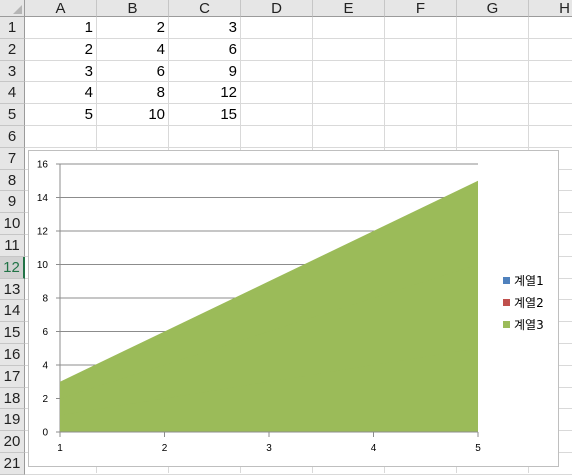 This screenshot has width=572, height=475. I want to click on row-header-5: 5, so click(12, 115).